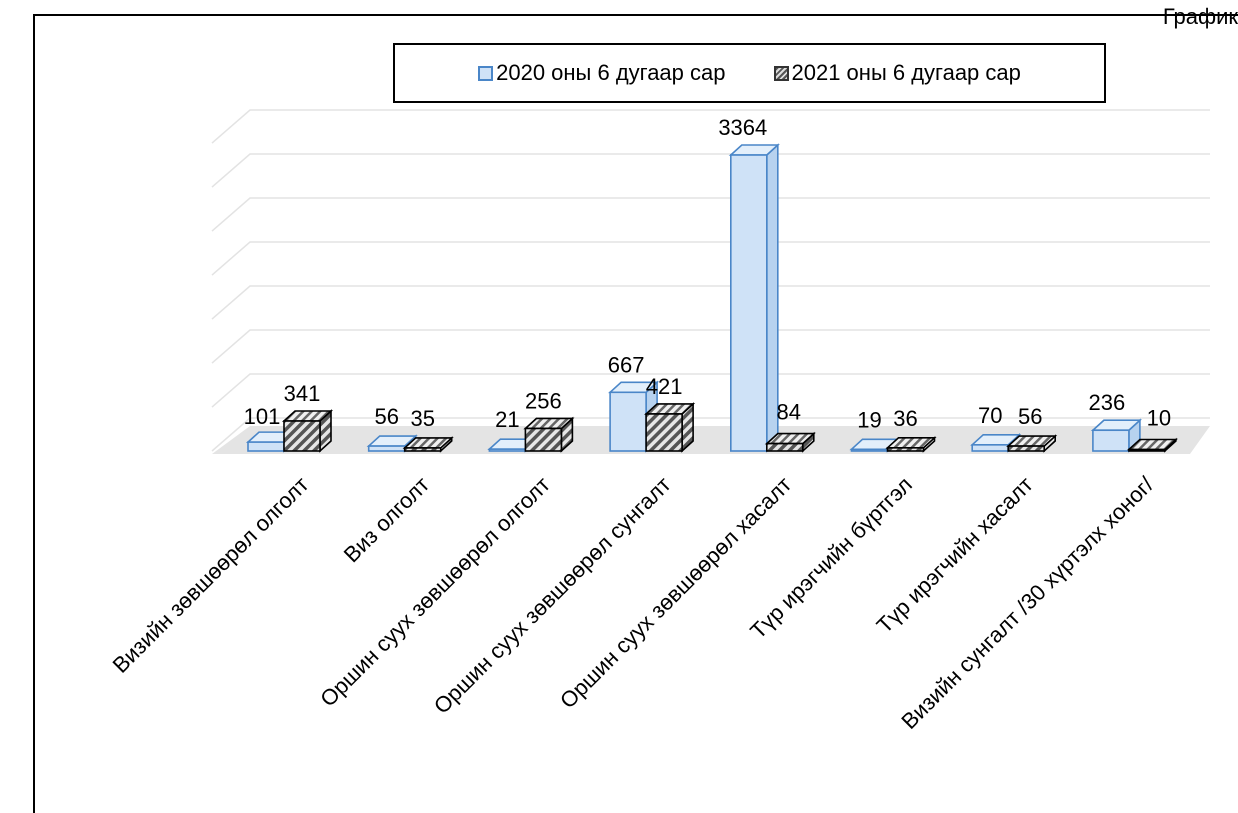 Image resolution: width=1238 pixels, height=813 pixels. Describe the element at coordinates (1107, 402) in the screenshot. I see `data-label-series0-cat7: 236` at that location.